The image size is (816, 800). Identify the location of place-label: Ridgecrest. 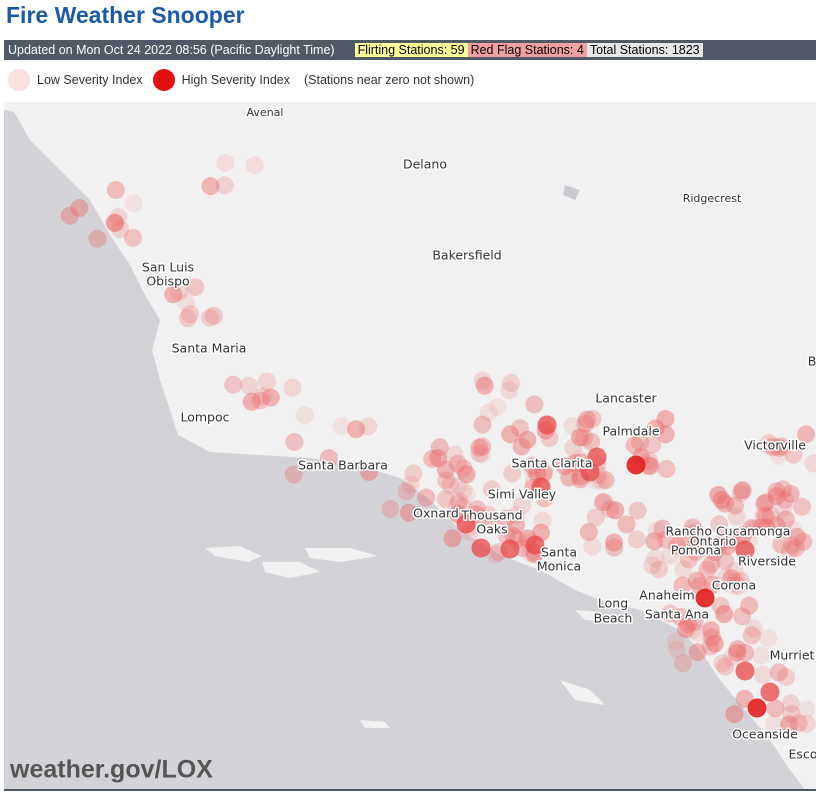
(712, 198).